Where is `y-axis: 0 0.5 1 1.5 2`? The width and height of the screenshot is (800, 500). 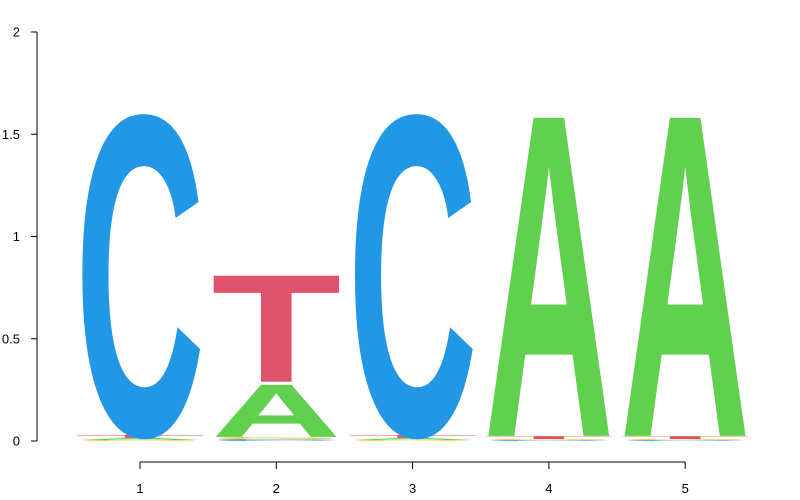 y-axis: 0 0.5 1 1.5 2 is located at coordinates (20, 237).